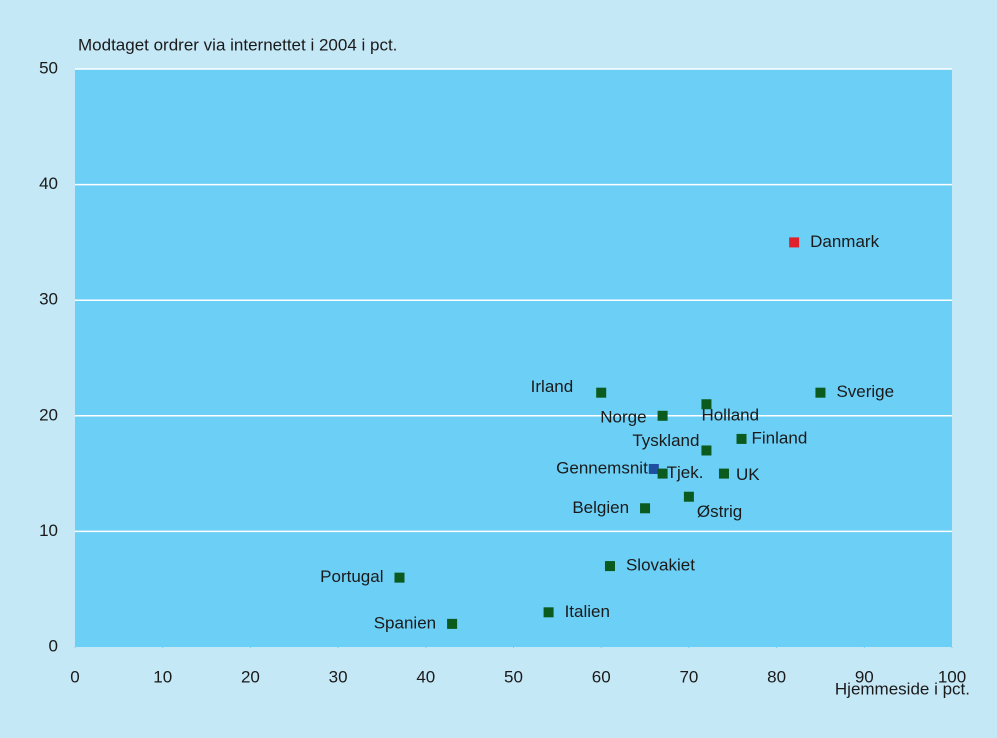 The width and height of the screenshot is (997, 738). I want to click on point-label: UK, so click(748, 474).